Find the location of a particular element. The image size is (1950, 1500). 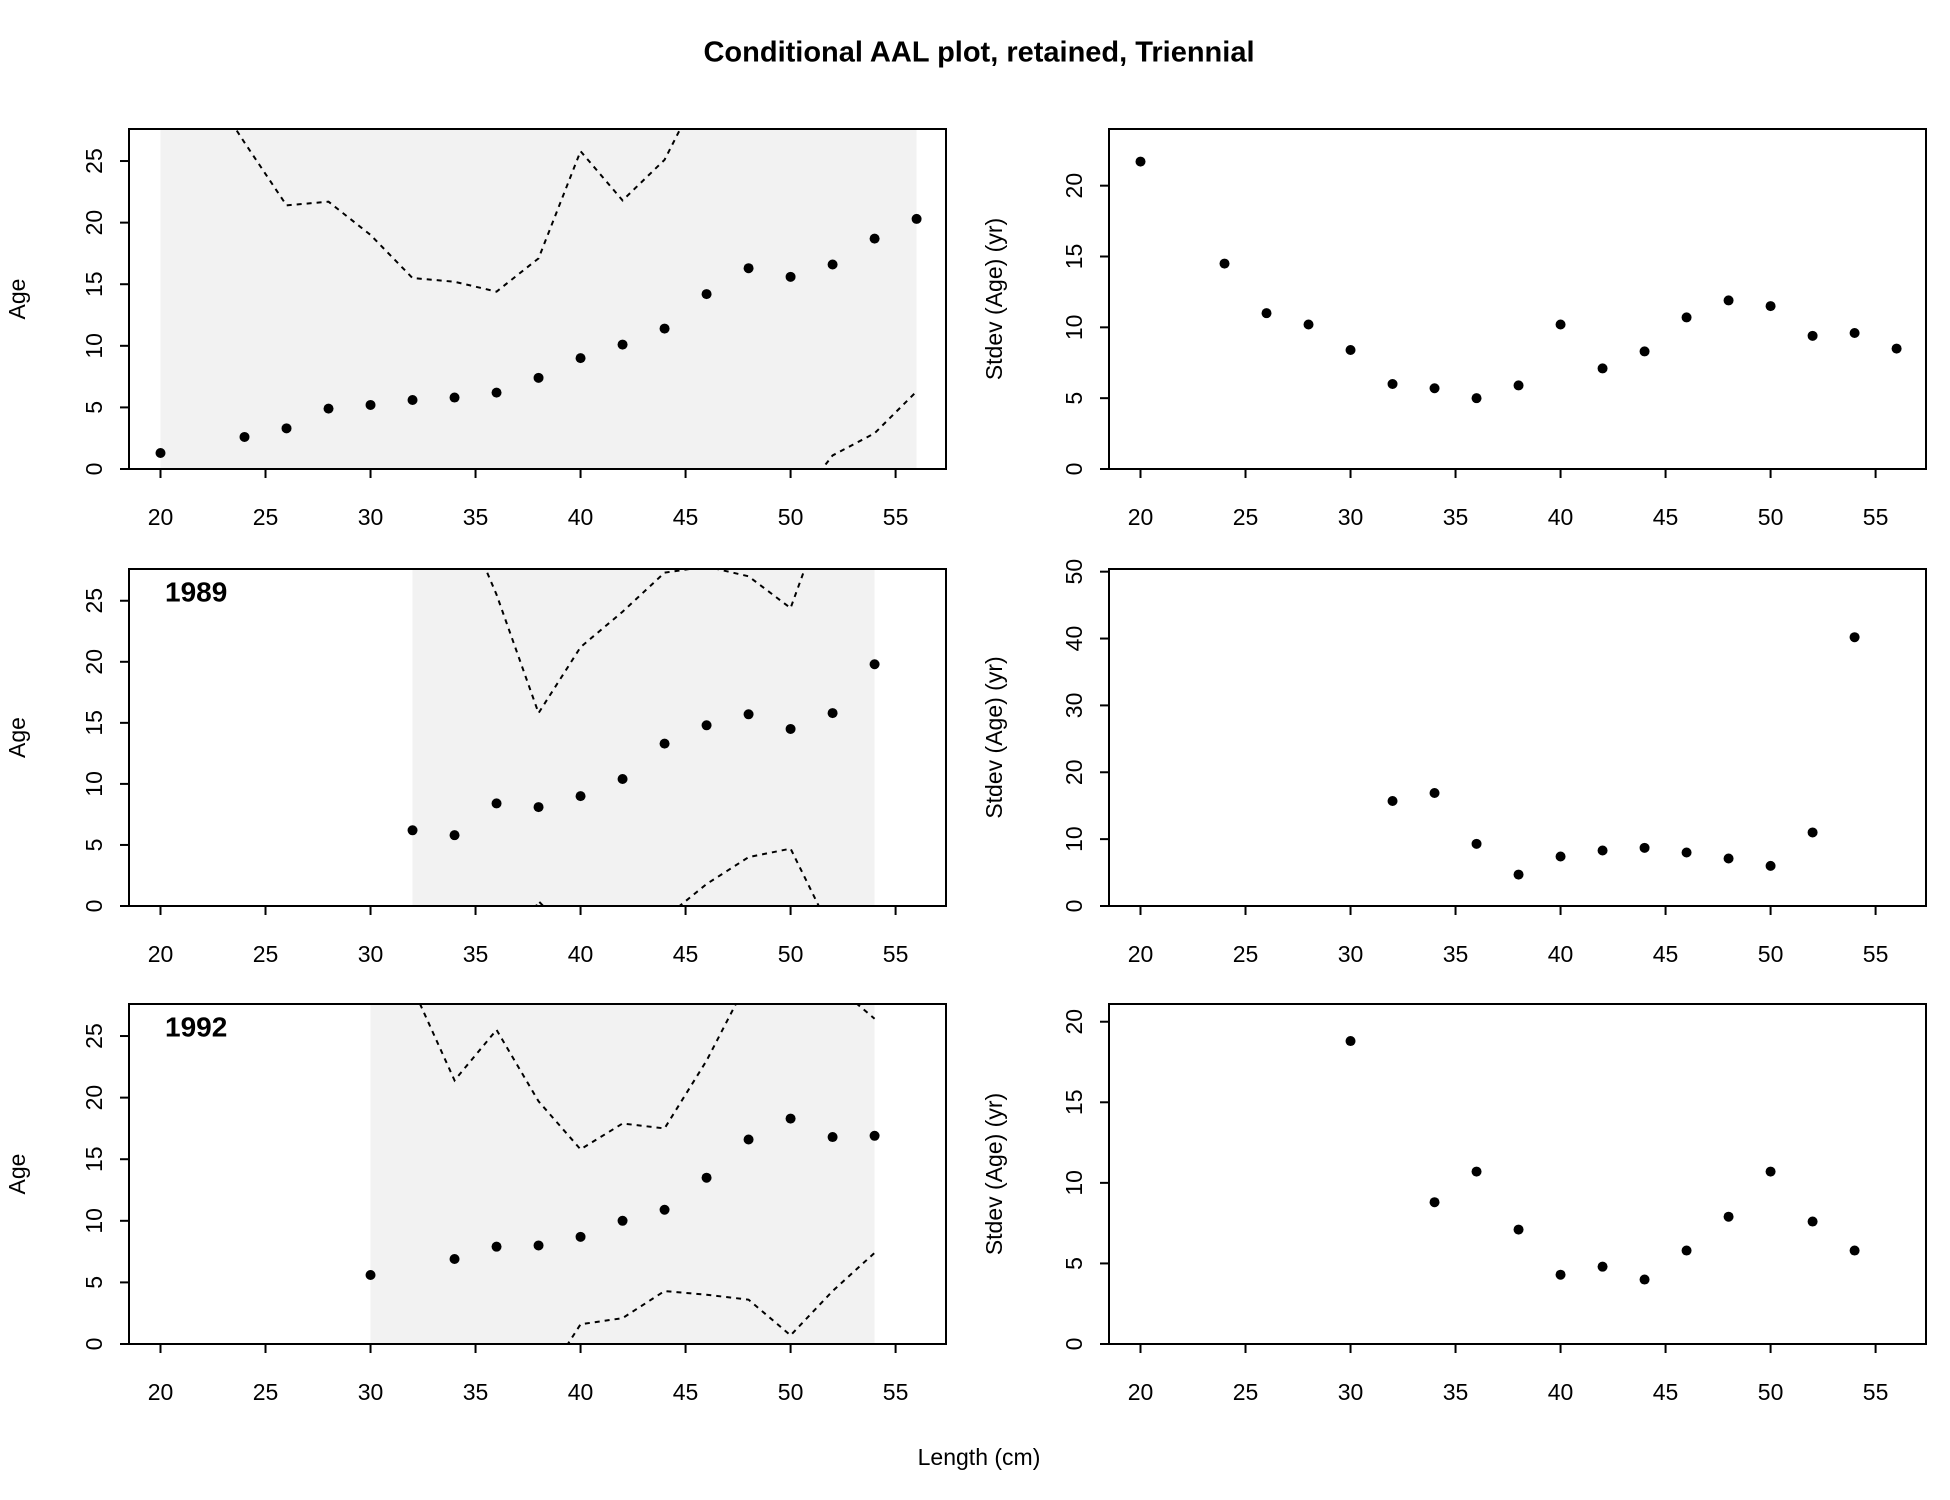

y-tick-label: 50 is located at coordinates (1074, 572).